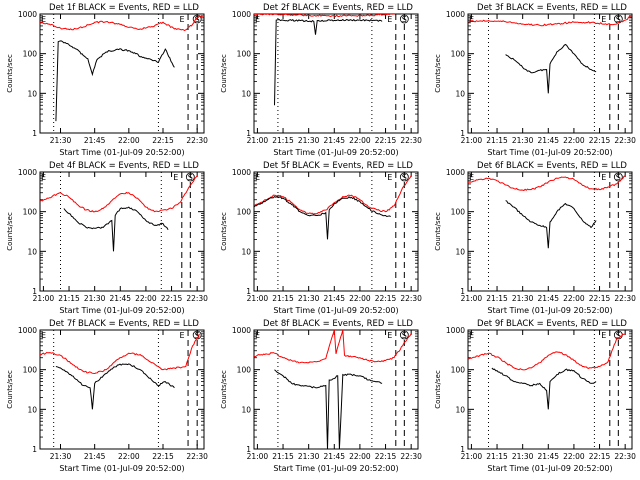 This screenshot has height=480, width=640. I want to click on chart-title: Det 7f BLACK = Events, RED = LLD, so click(124, 324).